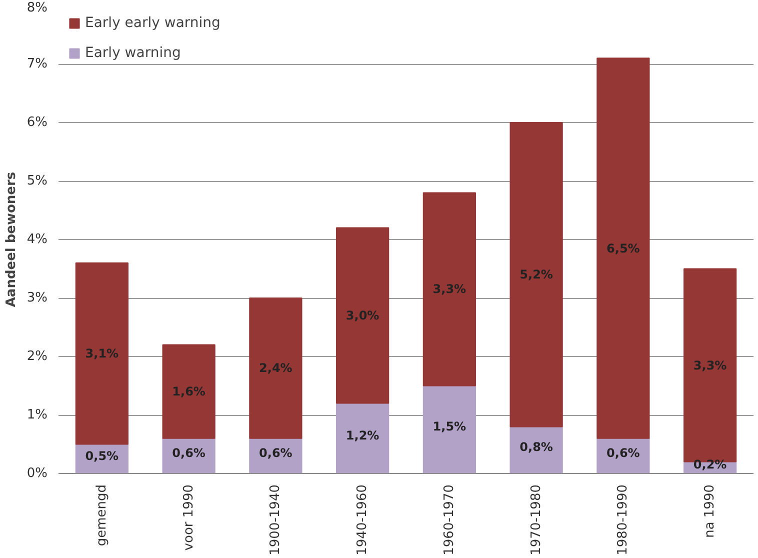 Image resolution: width=758 pixels, height=558 pixels. Describe the element at coordinates (11, 240) in the screenshot. I see `y-axis-title: Aandeel bewoners` at that location.